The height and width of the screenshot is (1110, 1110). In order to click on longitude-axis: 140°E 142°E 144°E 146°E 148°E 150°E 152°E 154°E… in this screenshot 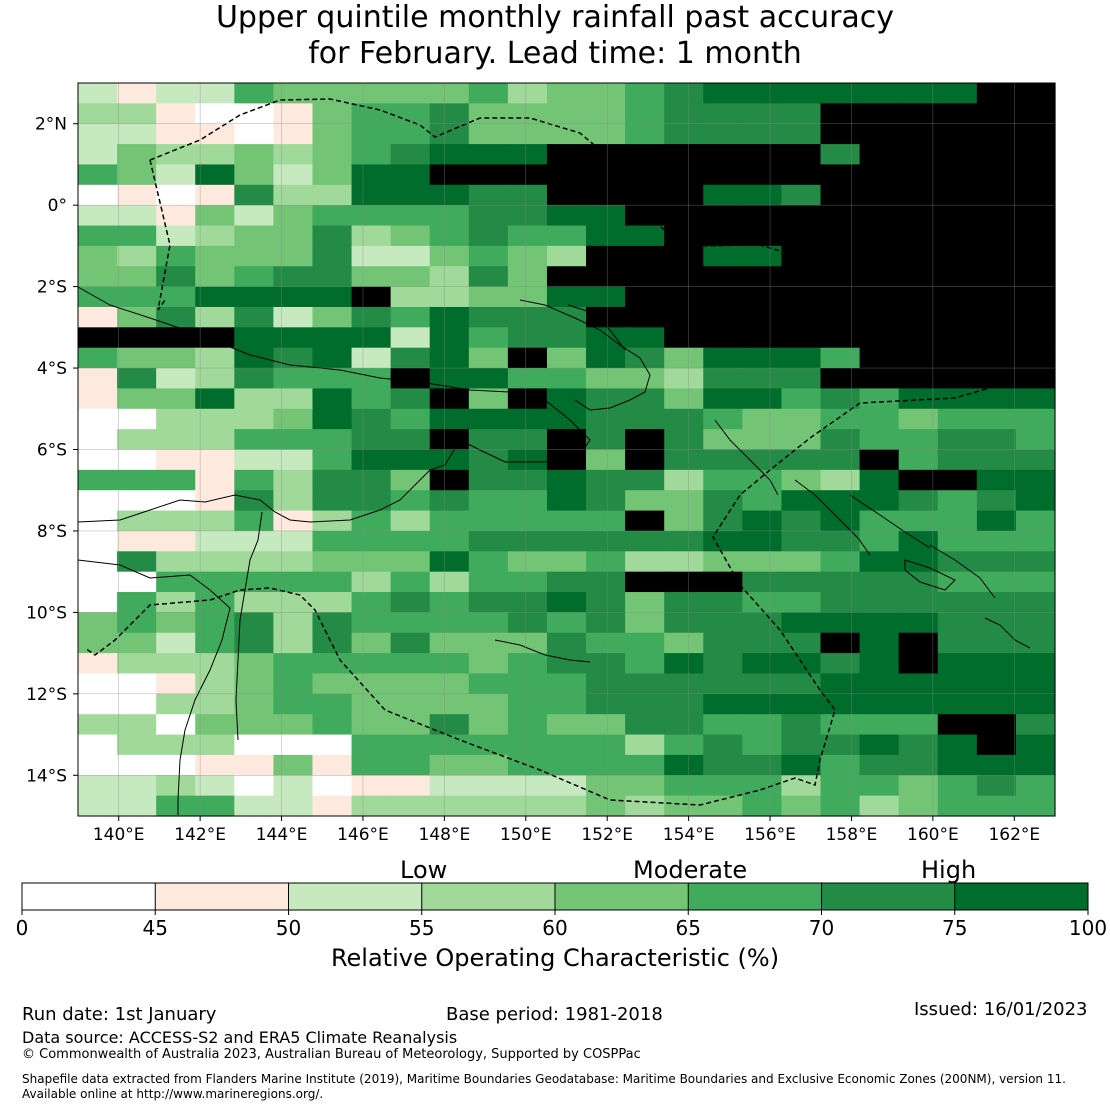, I will do `click(566, 830)`.